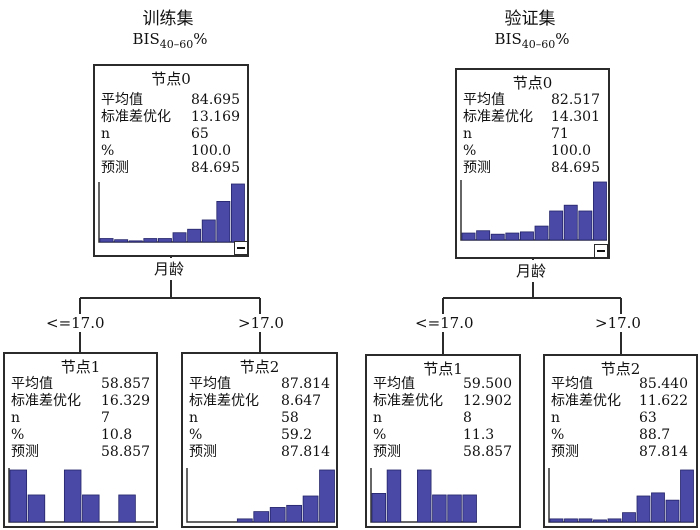  I want to click on split-variable-label: 月龄, so click(169, 268).